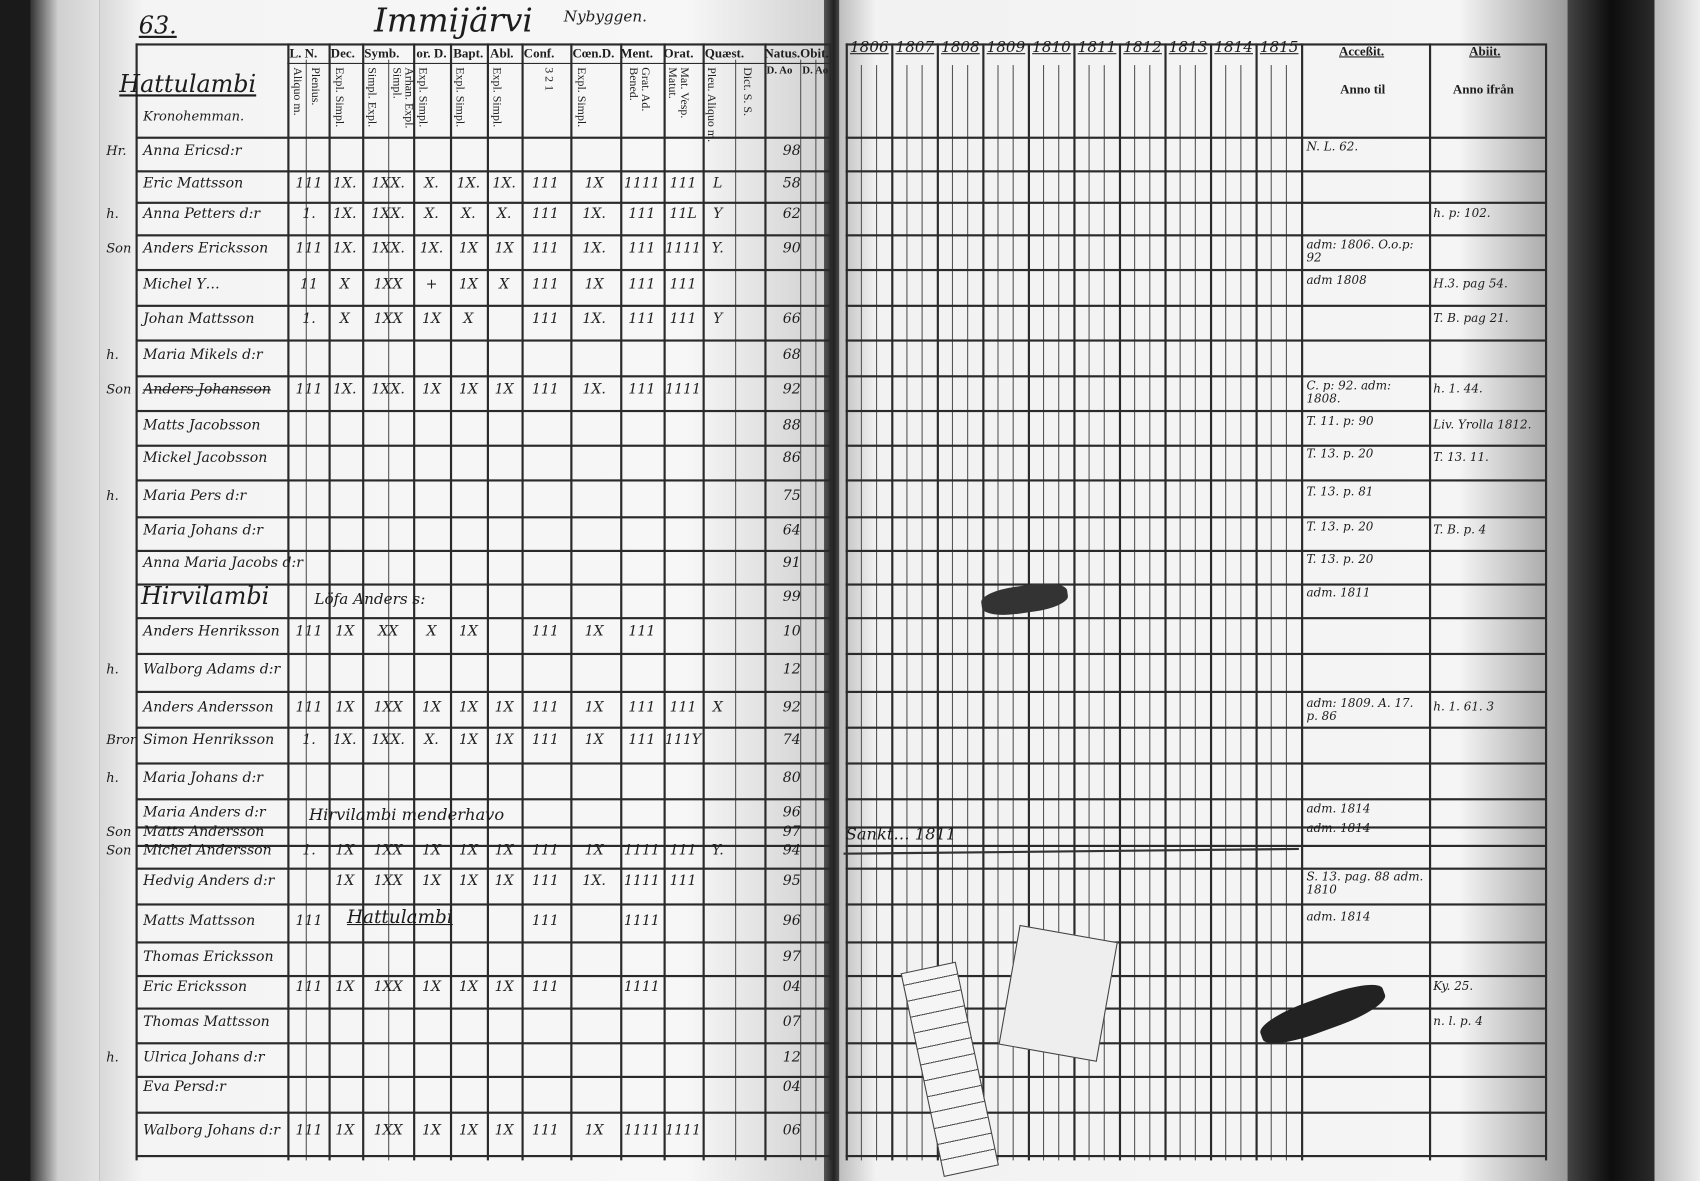 The width and height of the screenshot is (1700, 1181). What do you see at coordinates (388, 740) in the screenshot?
I see `catechism-mark: 1XX.` at bounding box center [388, 740].